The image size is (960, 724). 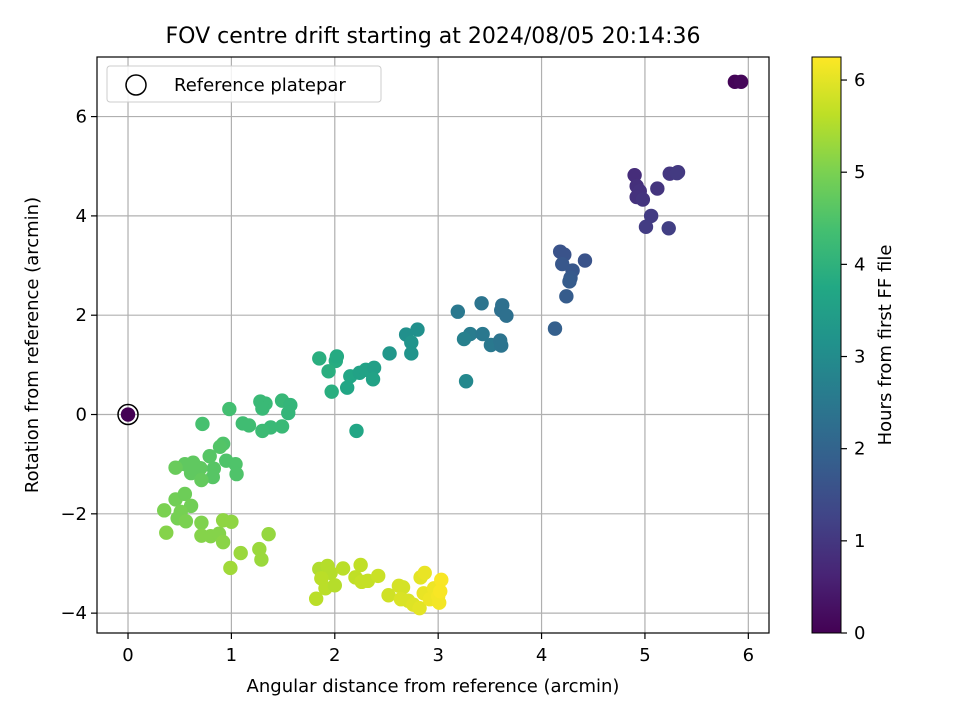 I want to click on reference-point-fill, so click(x=128, y=414).